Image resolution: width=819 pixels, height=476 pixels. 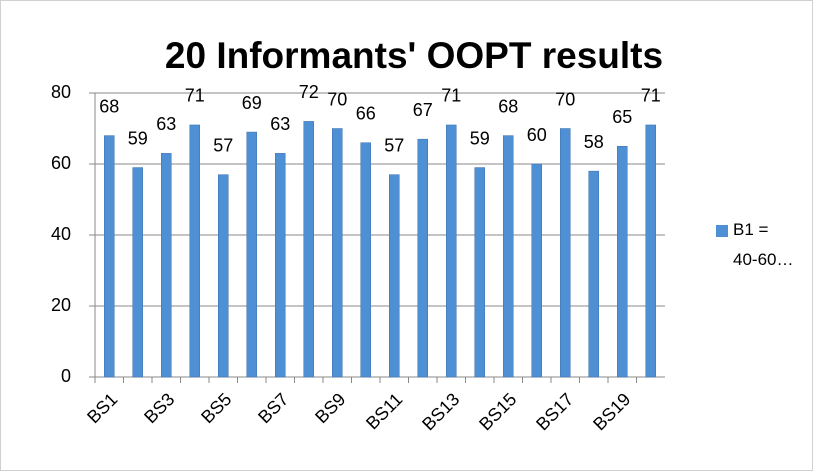 I want to click on x-tick-label: BS9, so click(x=330, y=408).